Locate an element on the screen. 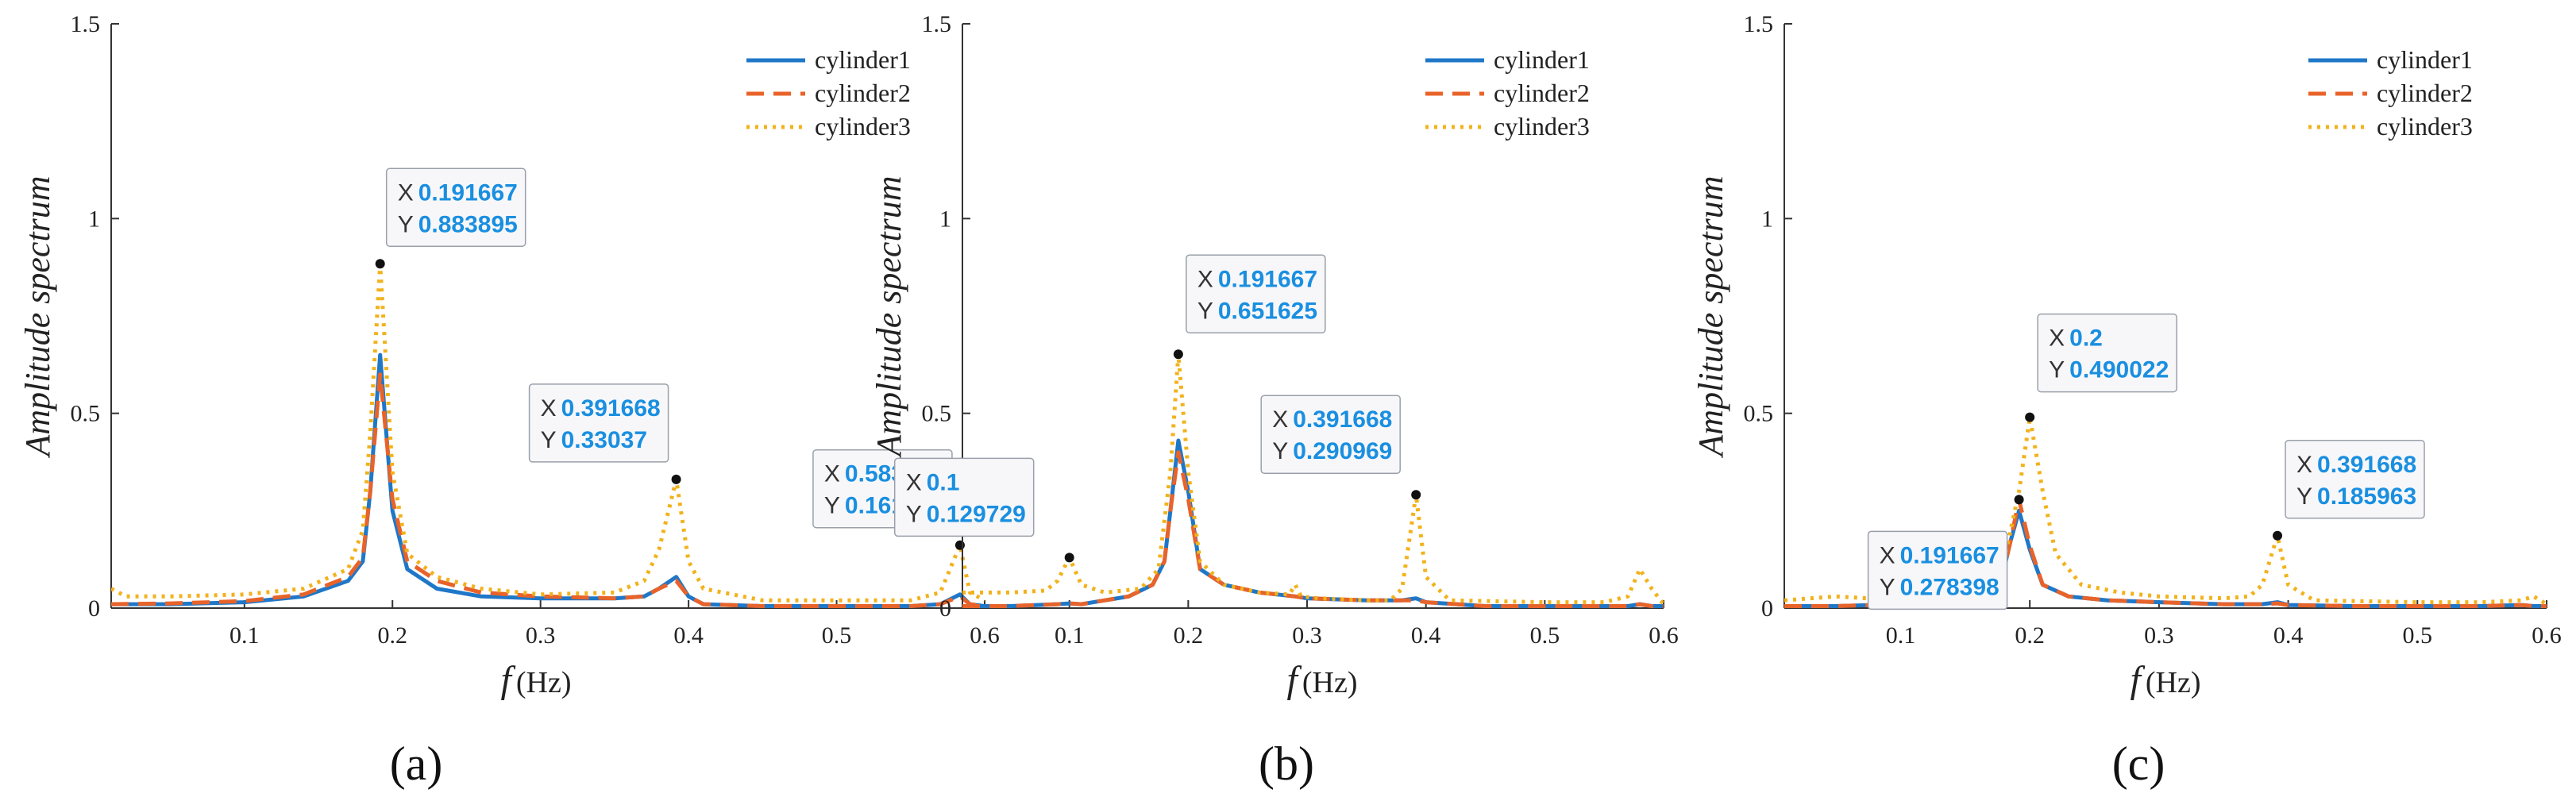  datatip-y-value: 0.129729 is located at coordinates (976, 514).